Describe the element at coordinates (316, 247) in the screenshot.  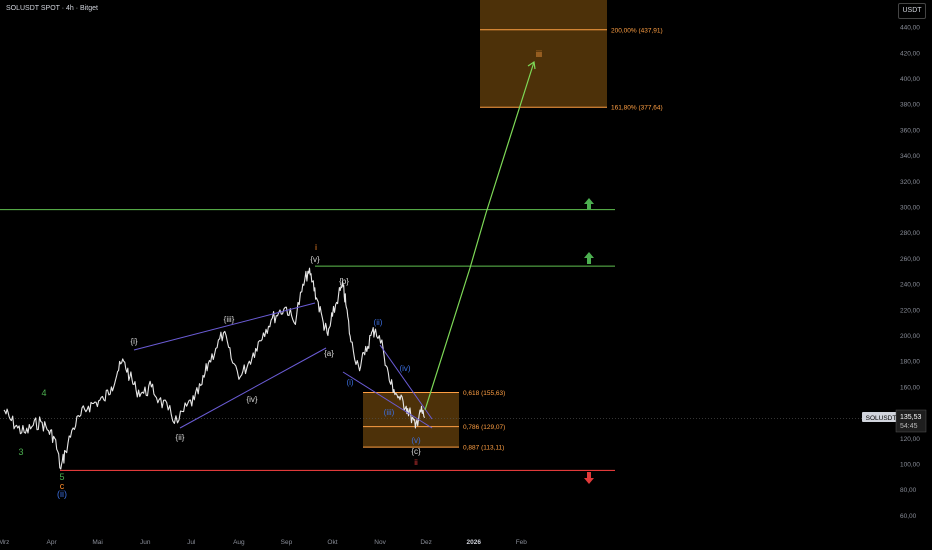
I see `wave-label: i` at that location.